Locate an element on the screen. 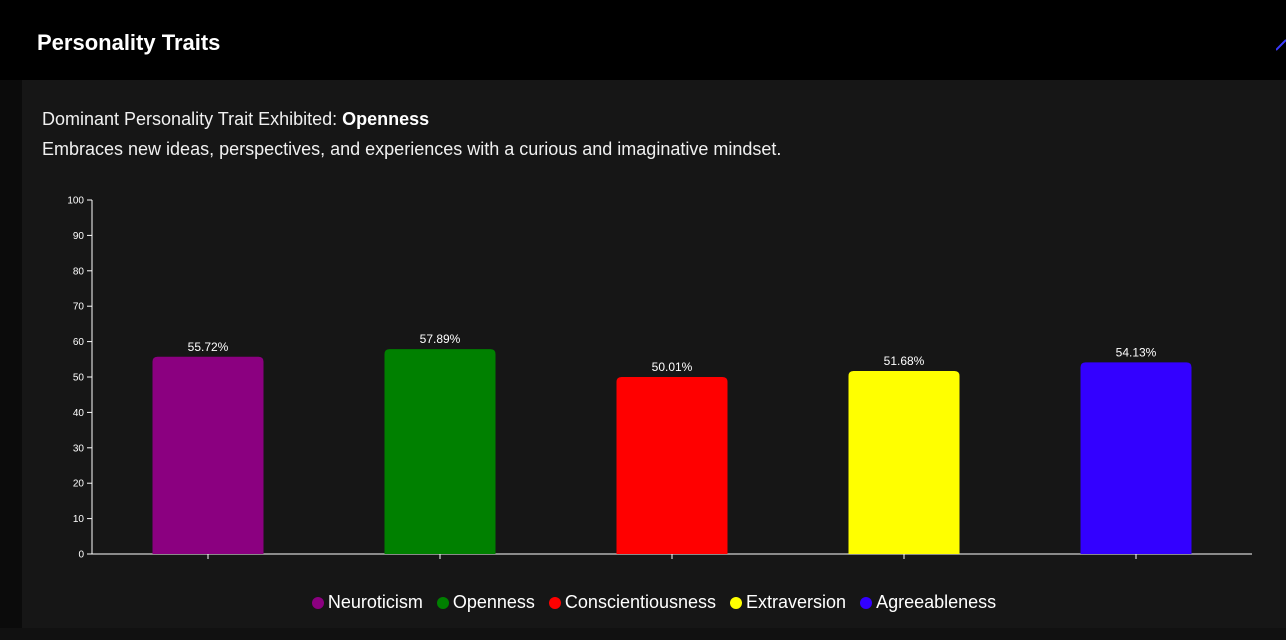  y-tick-label: 100 is located at coordinates (75, 201).